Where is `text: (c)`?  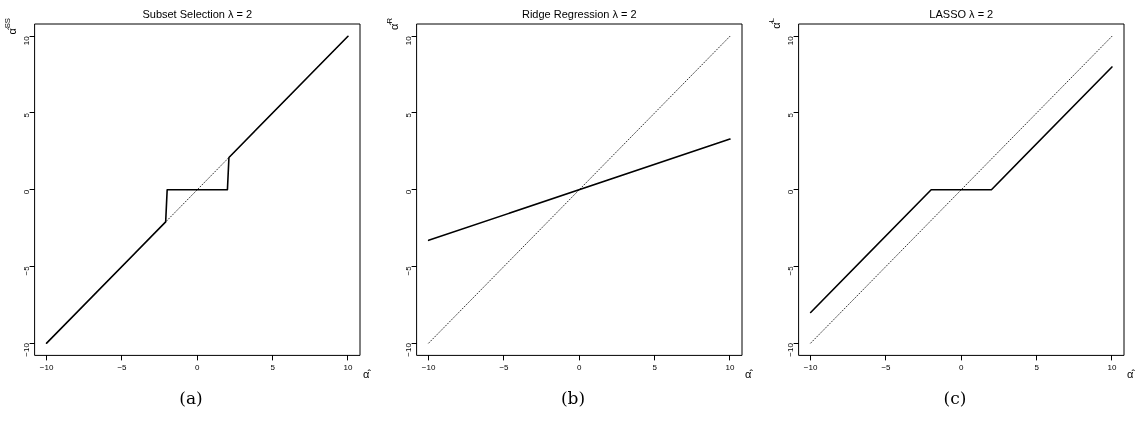 text: (c) is located at coordinates (955, 398).